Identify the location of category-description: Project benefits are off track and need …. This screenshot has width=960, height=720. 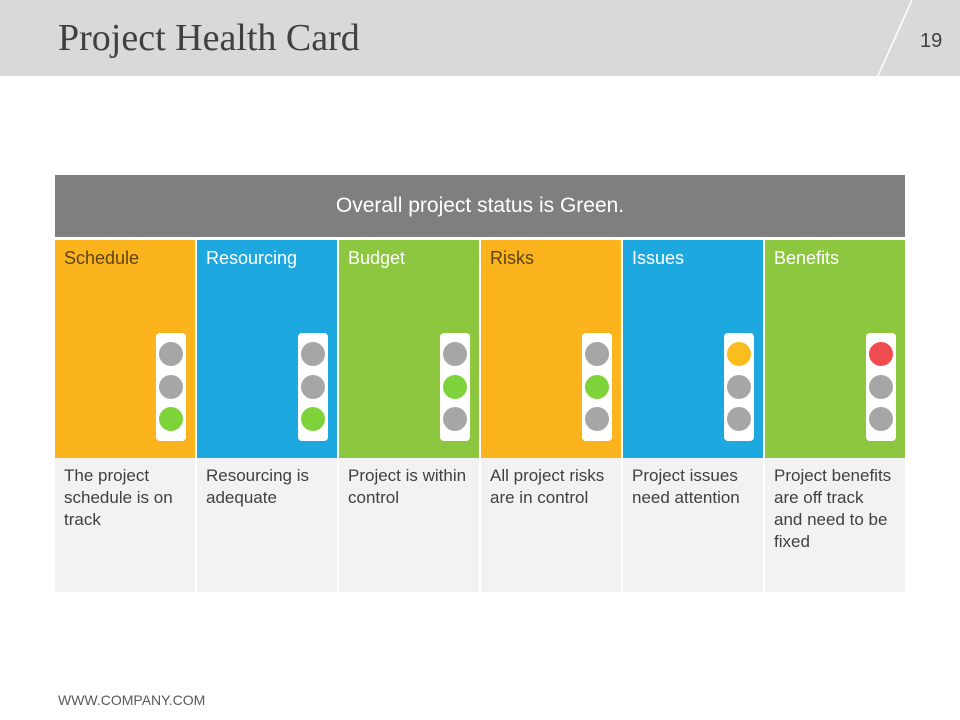
(835, 525).